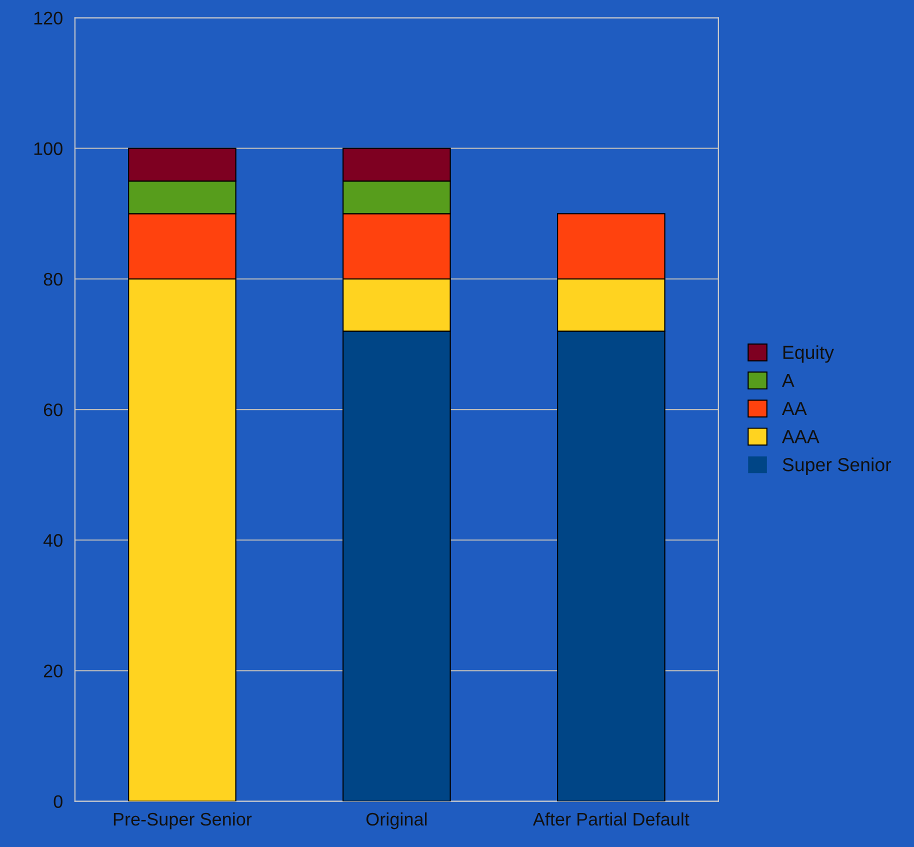 This screenshot has height=847, width=914. I want to click on legend-label: AAA, so click(801, 437).